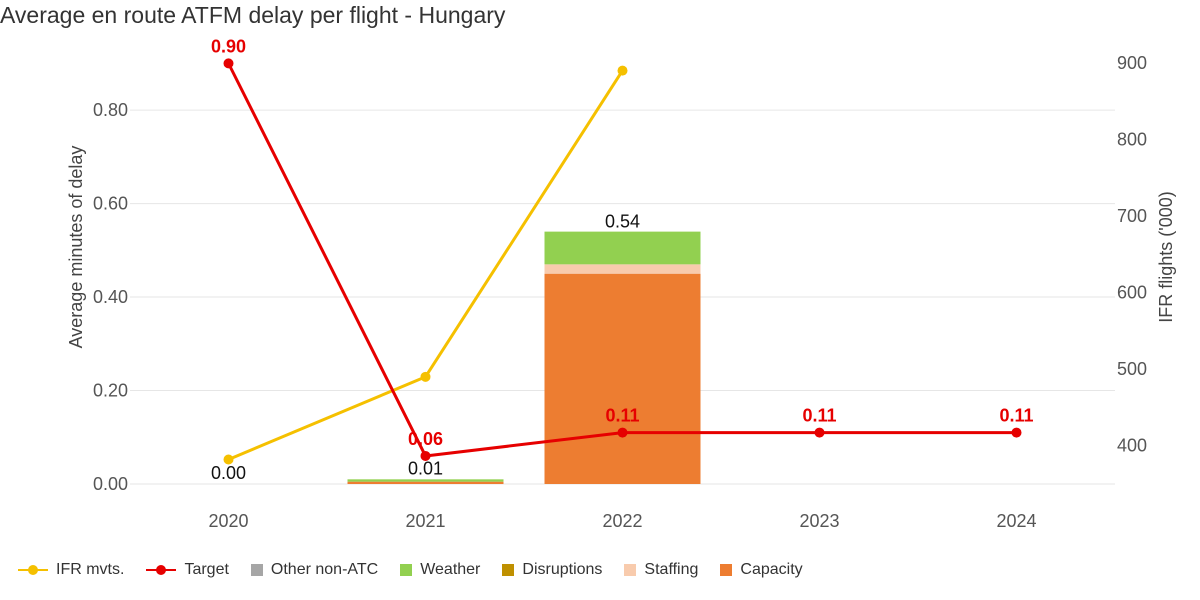 This screenshot has height=600, width=1200. I want to click on y-right-axis-title: IFR flights ('000), so click(1166, 256).